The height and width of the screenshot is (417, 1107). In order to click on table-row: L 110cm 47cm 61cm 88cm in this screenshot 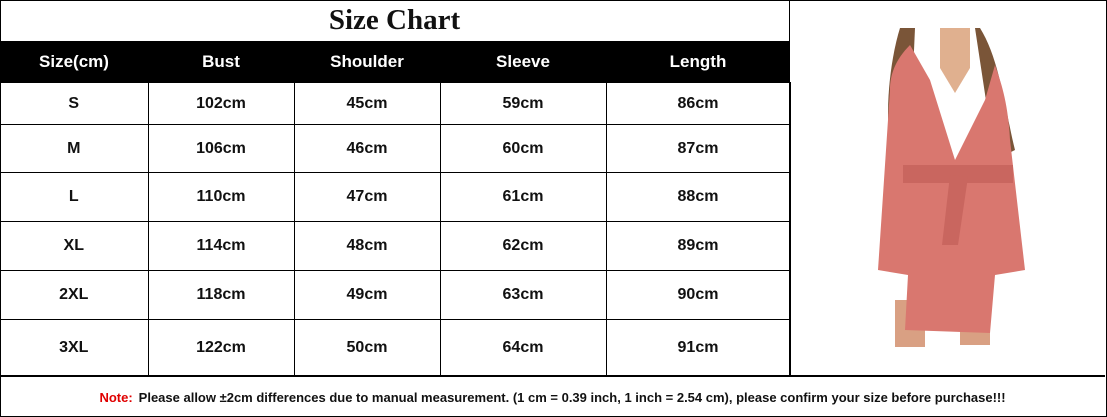, I will do `click(395, 197)`.